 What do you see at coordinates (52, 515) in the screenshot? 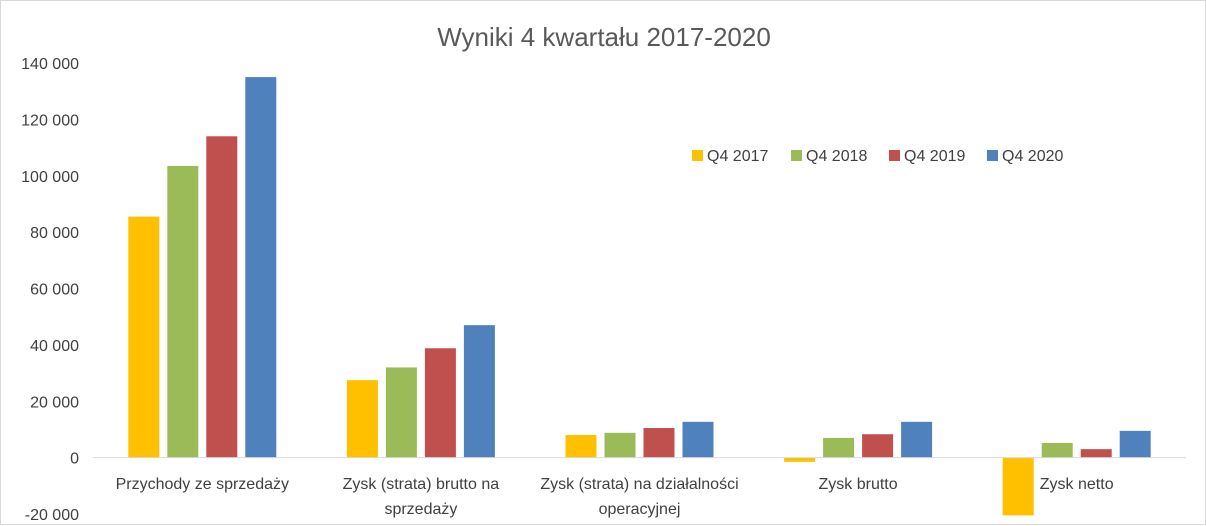
I see `y-tick-label: -20 000` at bounding box center [52, 515].